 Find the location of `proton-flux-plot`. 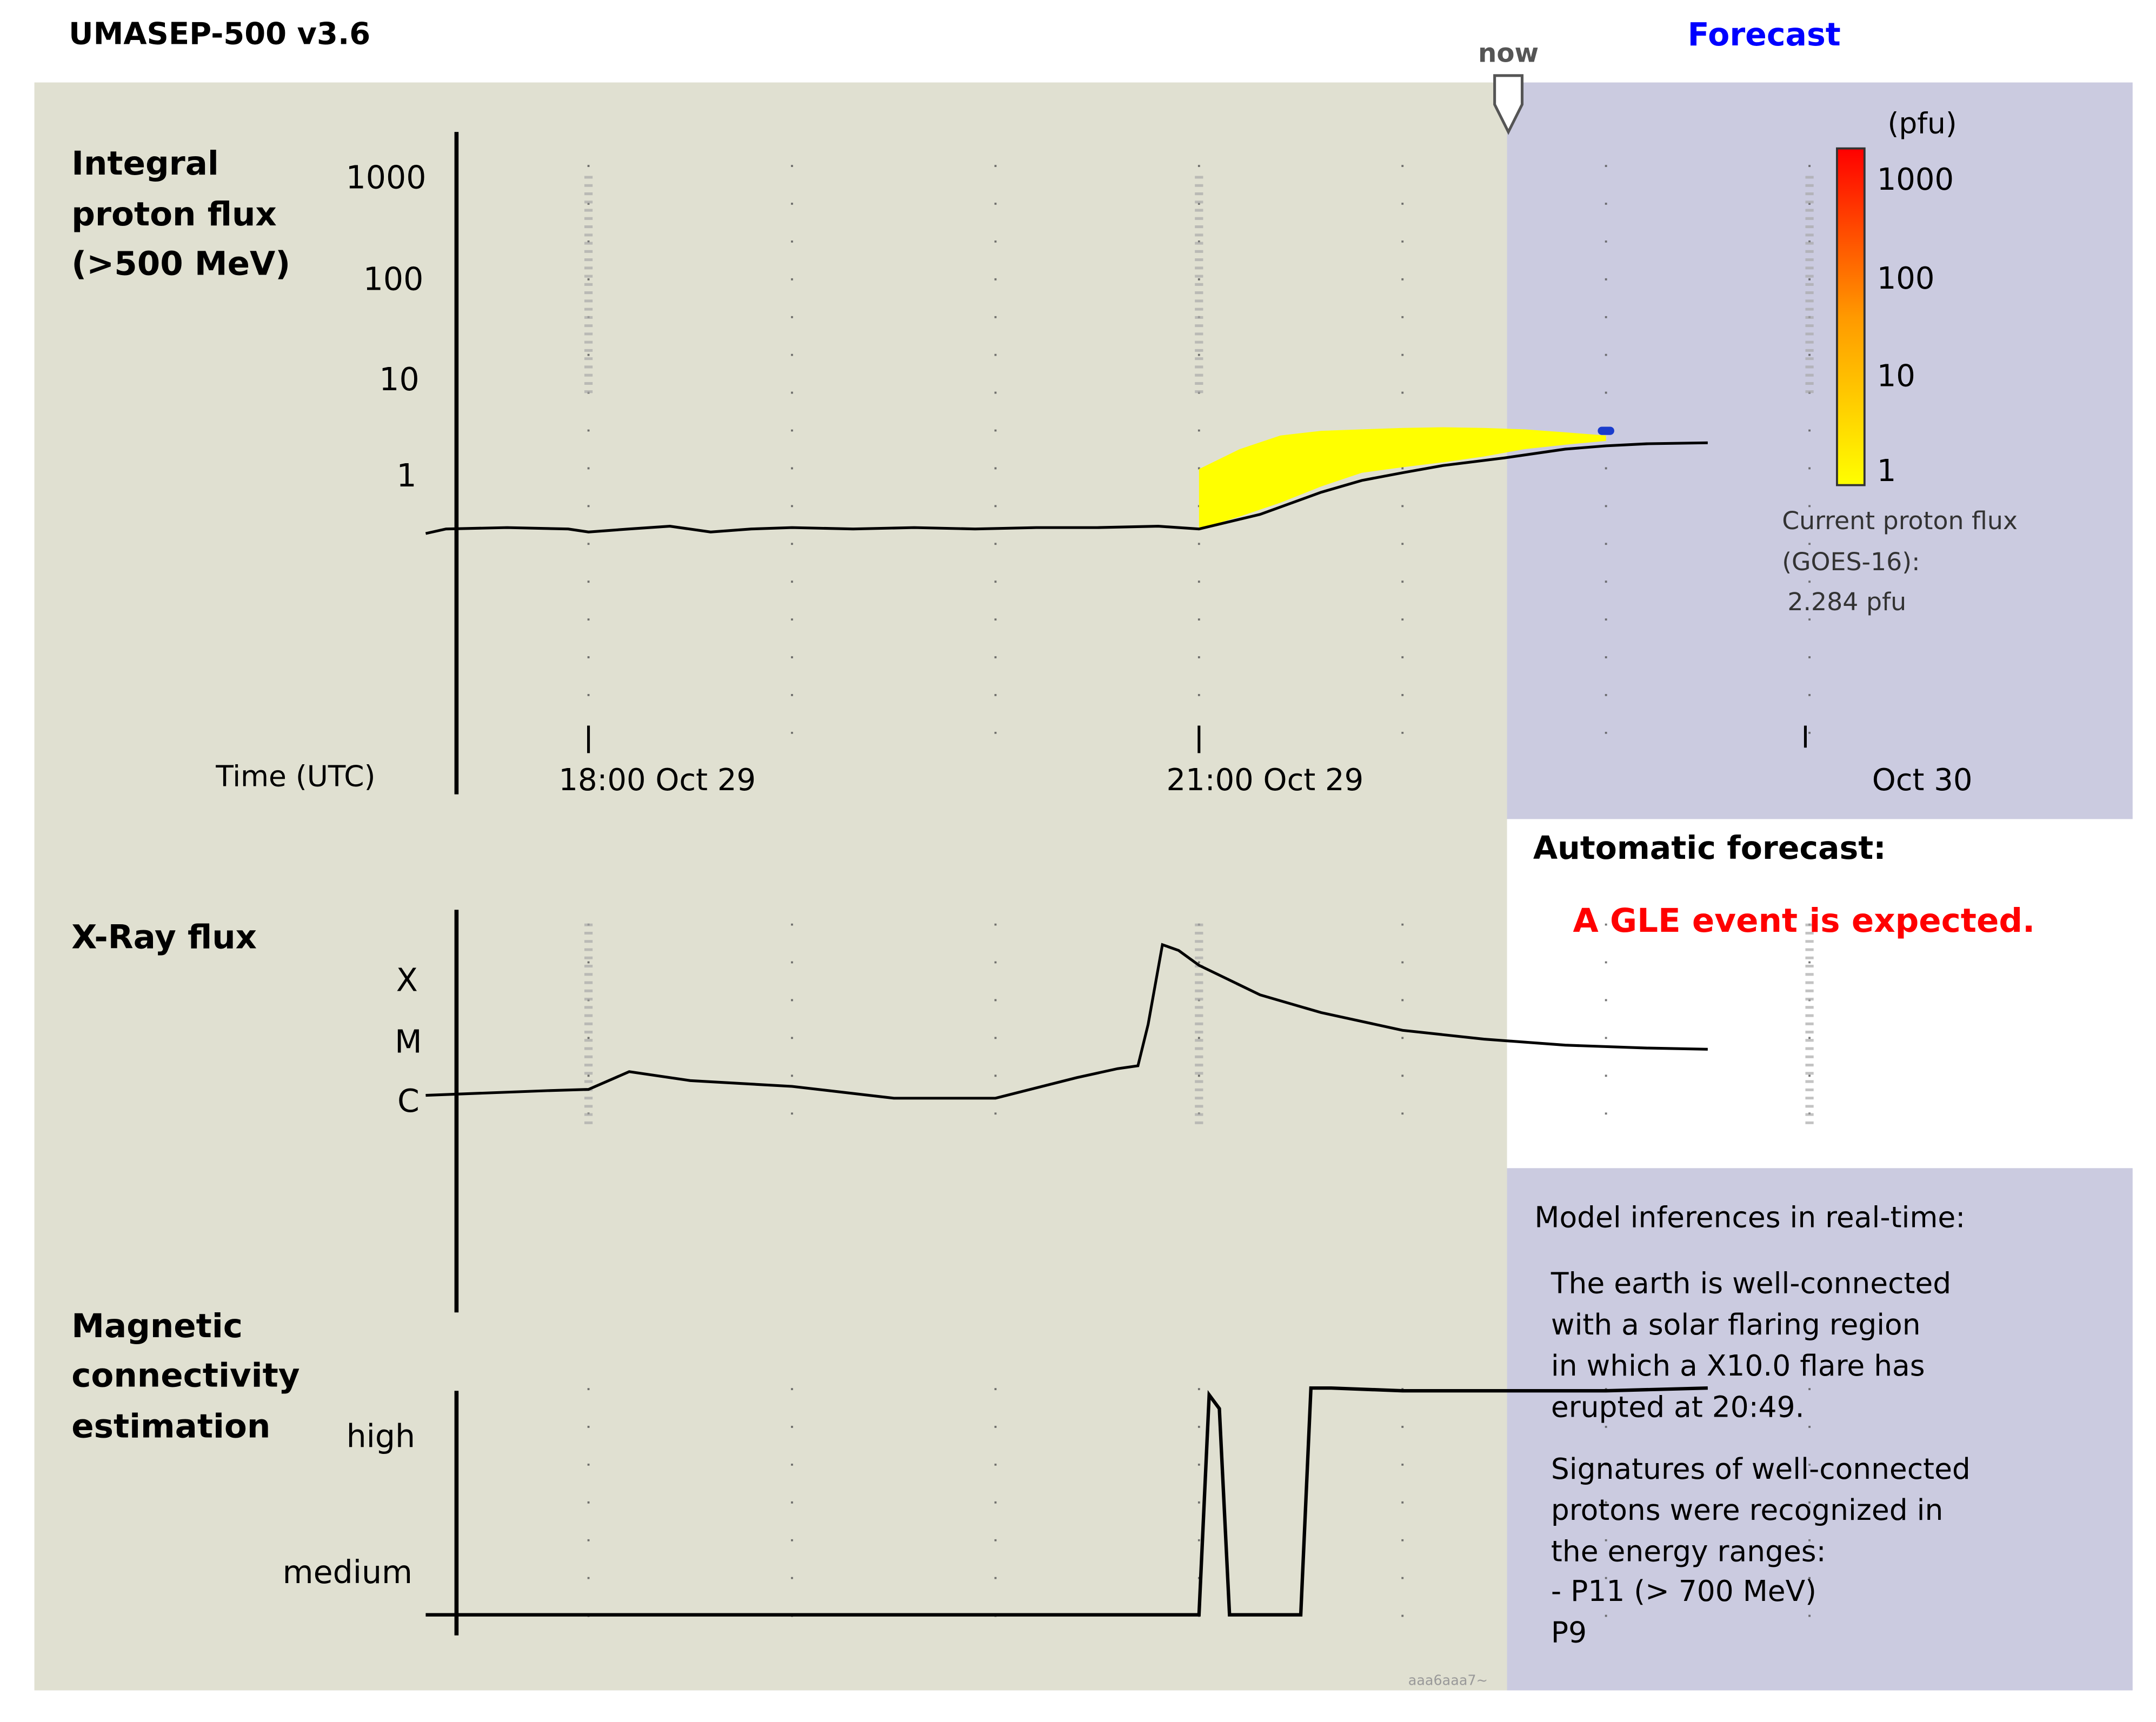

proton-flux-plot is located at coordinates (1066, 480).